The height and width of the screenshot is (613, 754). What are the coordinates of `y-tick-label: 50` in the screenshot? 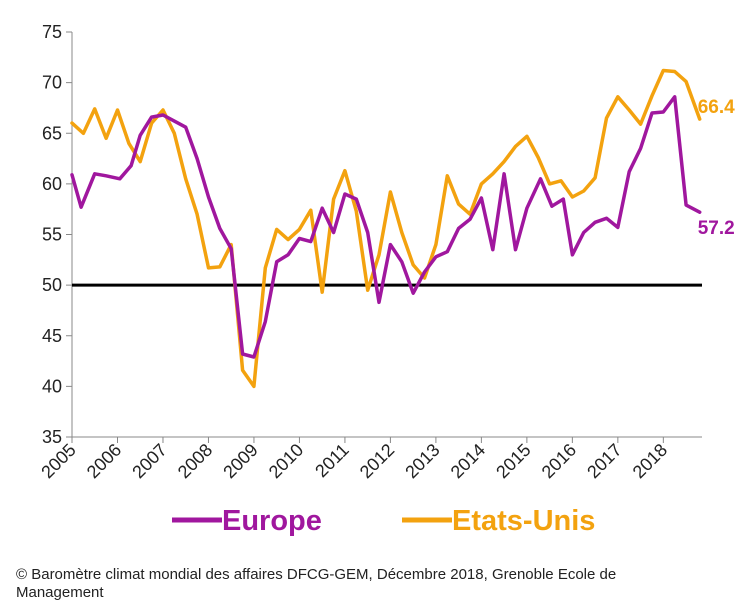 It's located at (52, 285).